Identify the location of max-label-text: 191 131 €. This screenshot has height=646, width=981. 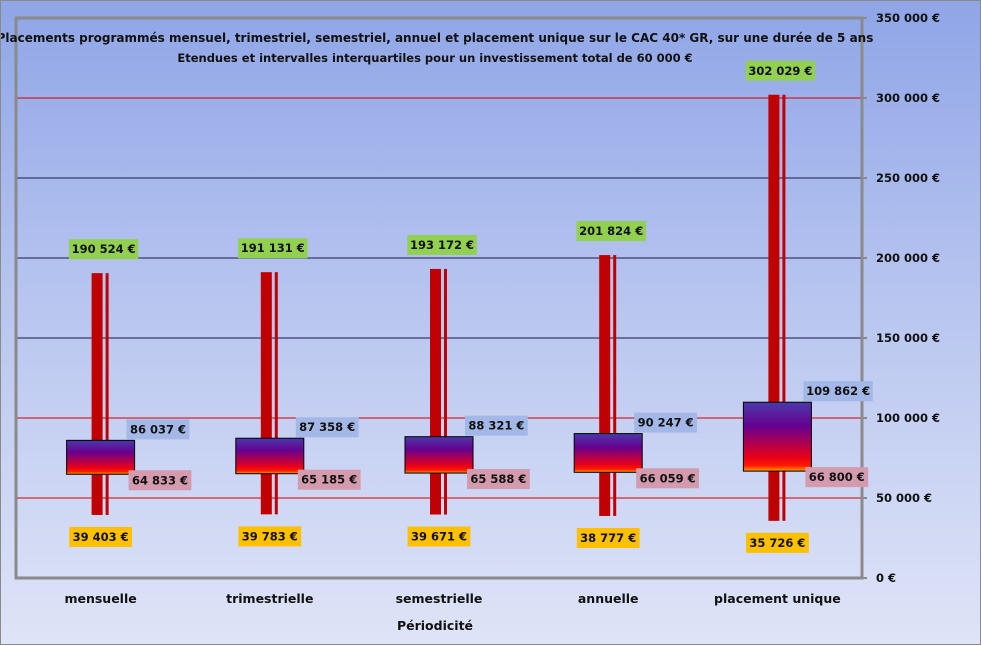
(273, 248).